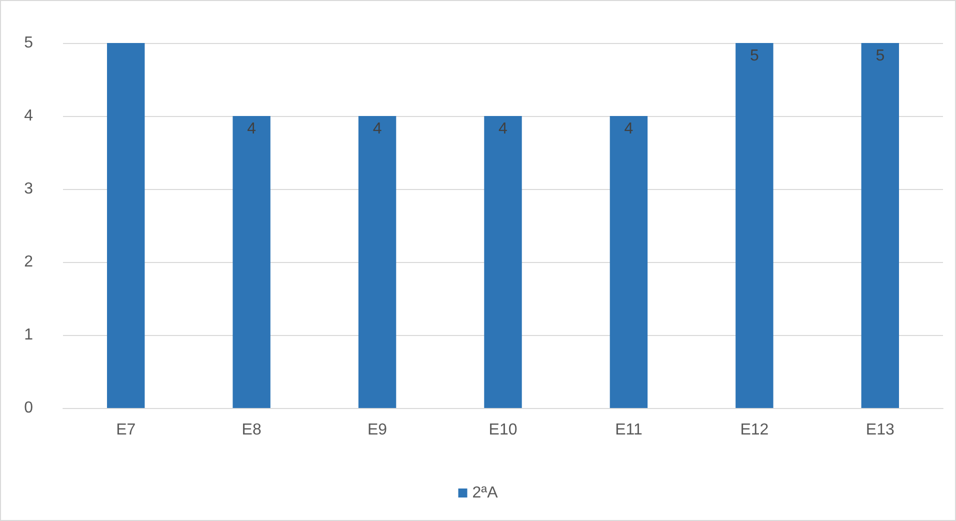 The width and height of the screenshot is (956, 521). Describe the element at coordinates (880, 430) in the screenshot. I see `x-tick-label: E13` at that location.